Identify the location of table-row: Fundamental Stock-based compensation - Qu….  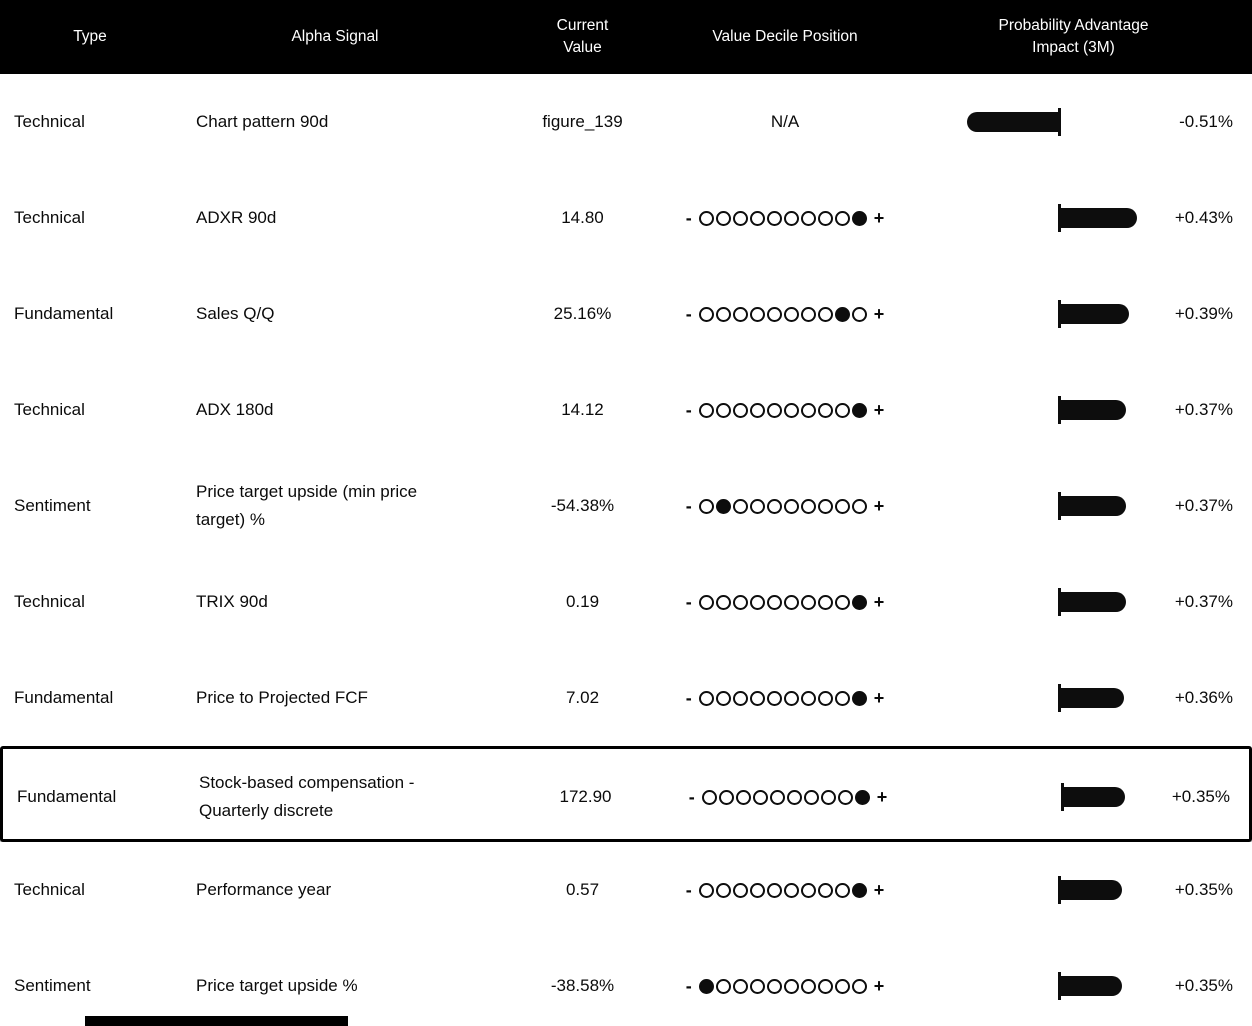
(626, 794).